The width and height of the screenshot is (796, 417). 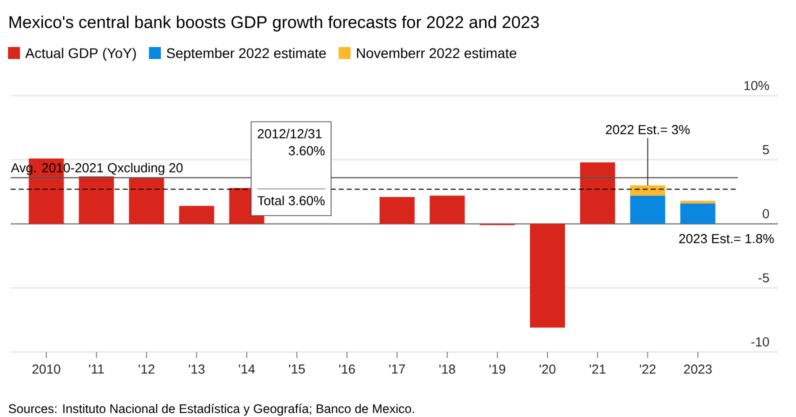 I want to click on y-tick-label: 5, so click(x=765, y=149).